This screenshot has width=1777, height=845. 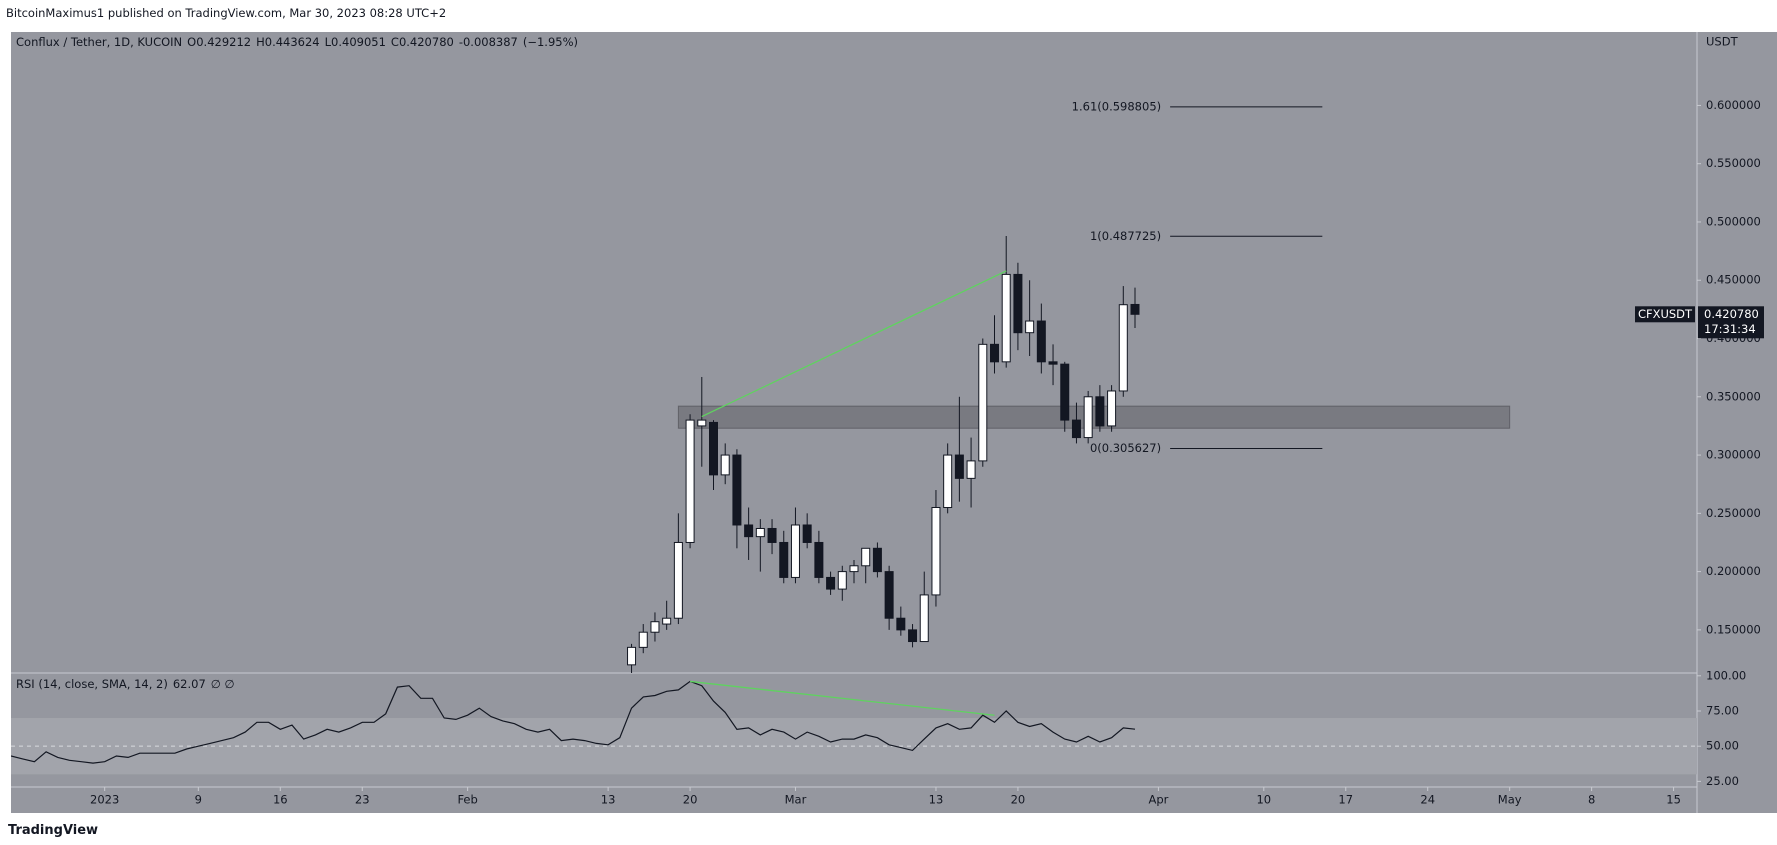 What do you see at coordinates (467, 800) in the screenshot?
I see `x-tick-label: Feb` at bounding box center [467, 800].